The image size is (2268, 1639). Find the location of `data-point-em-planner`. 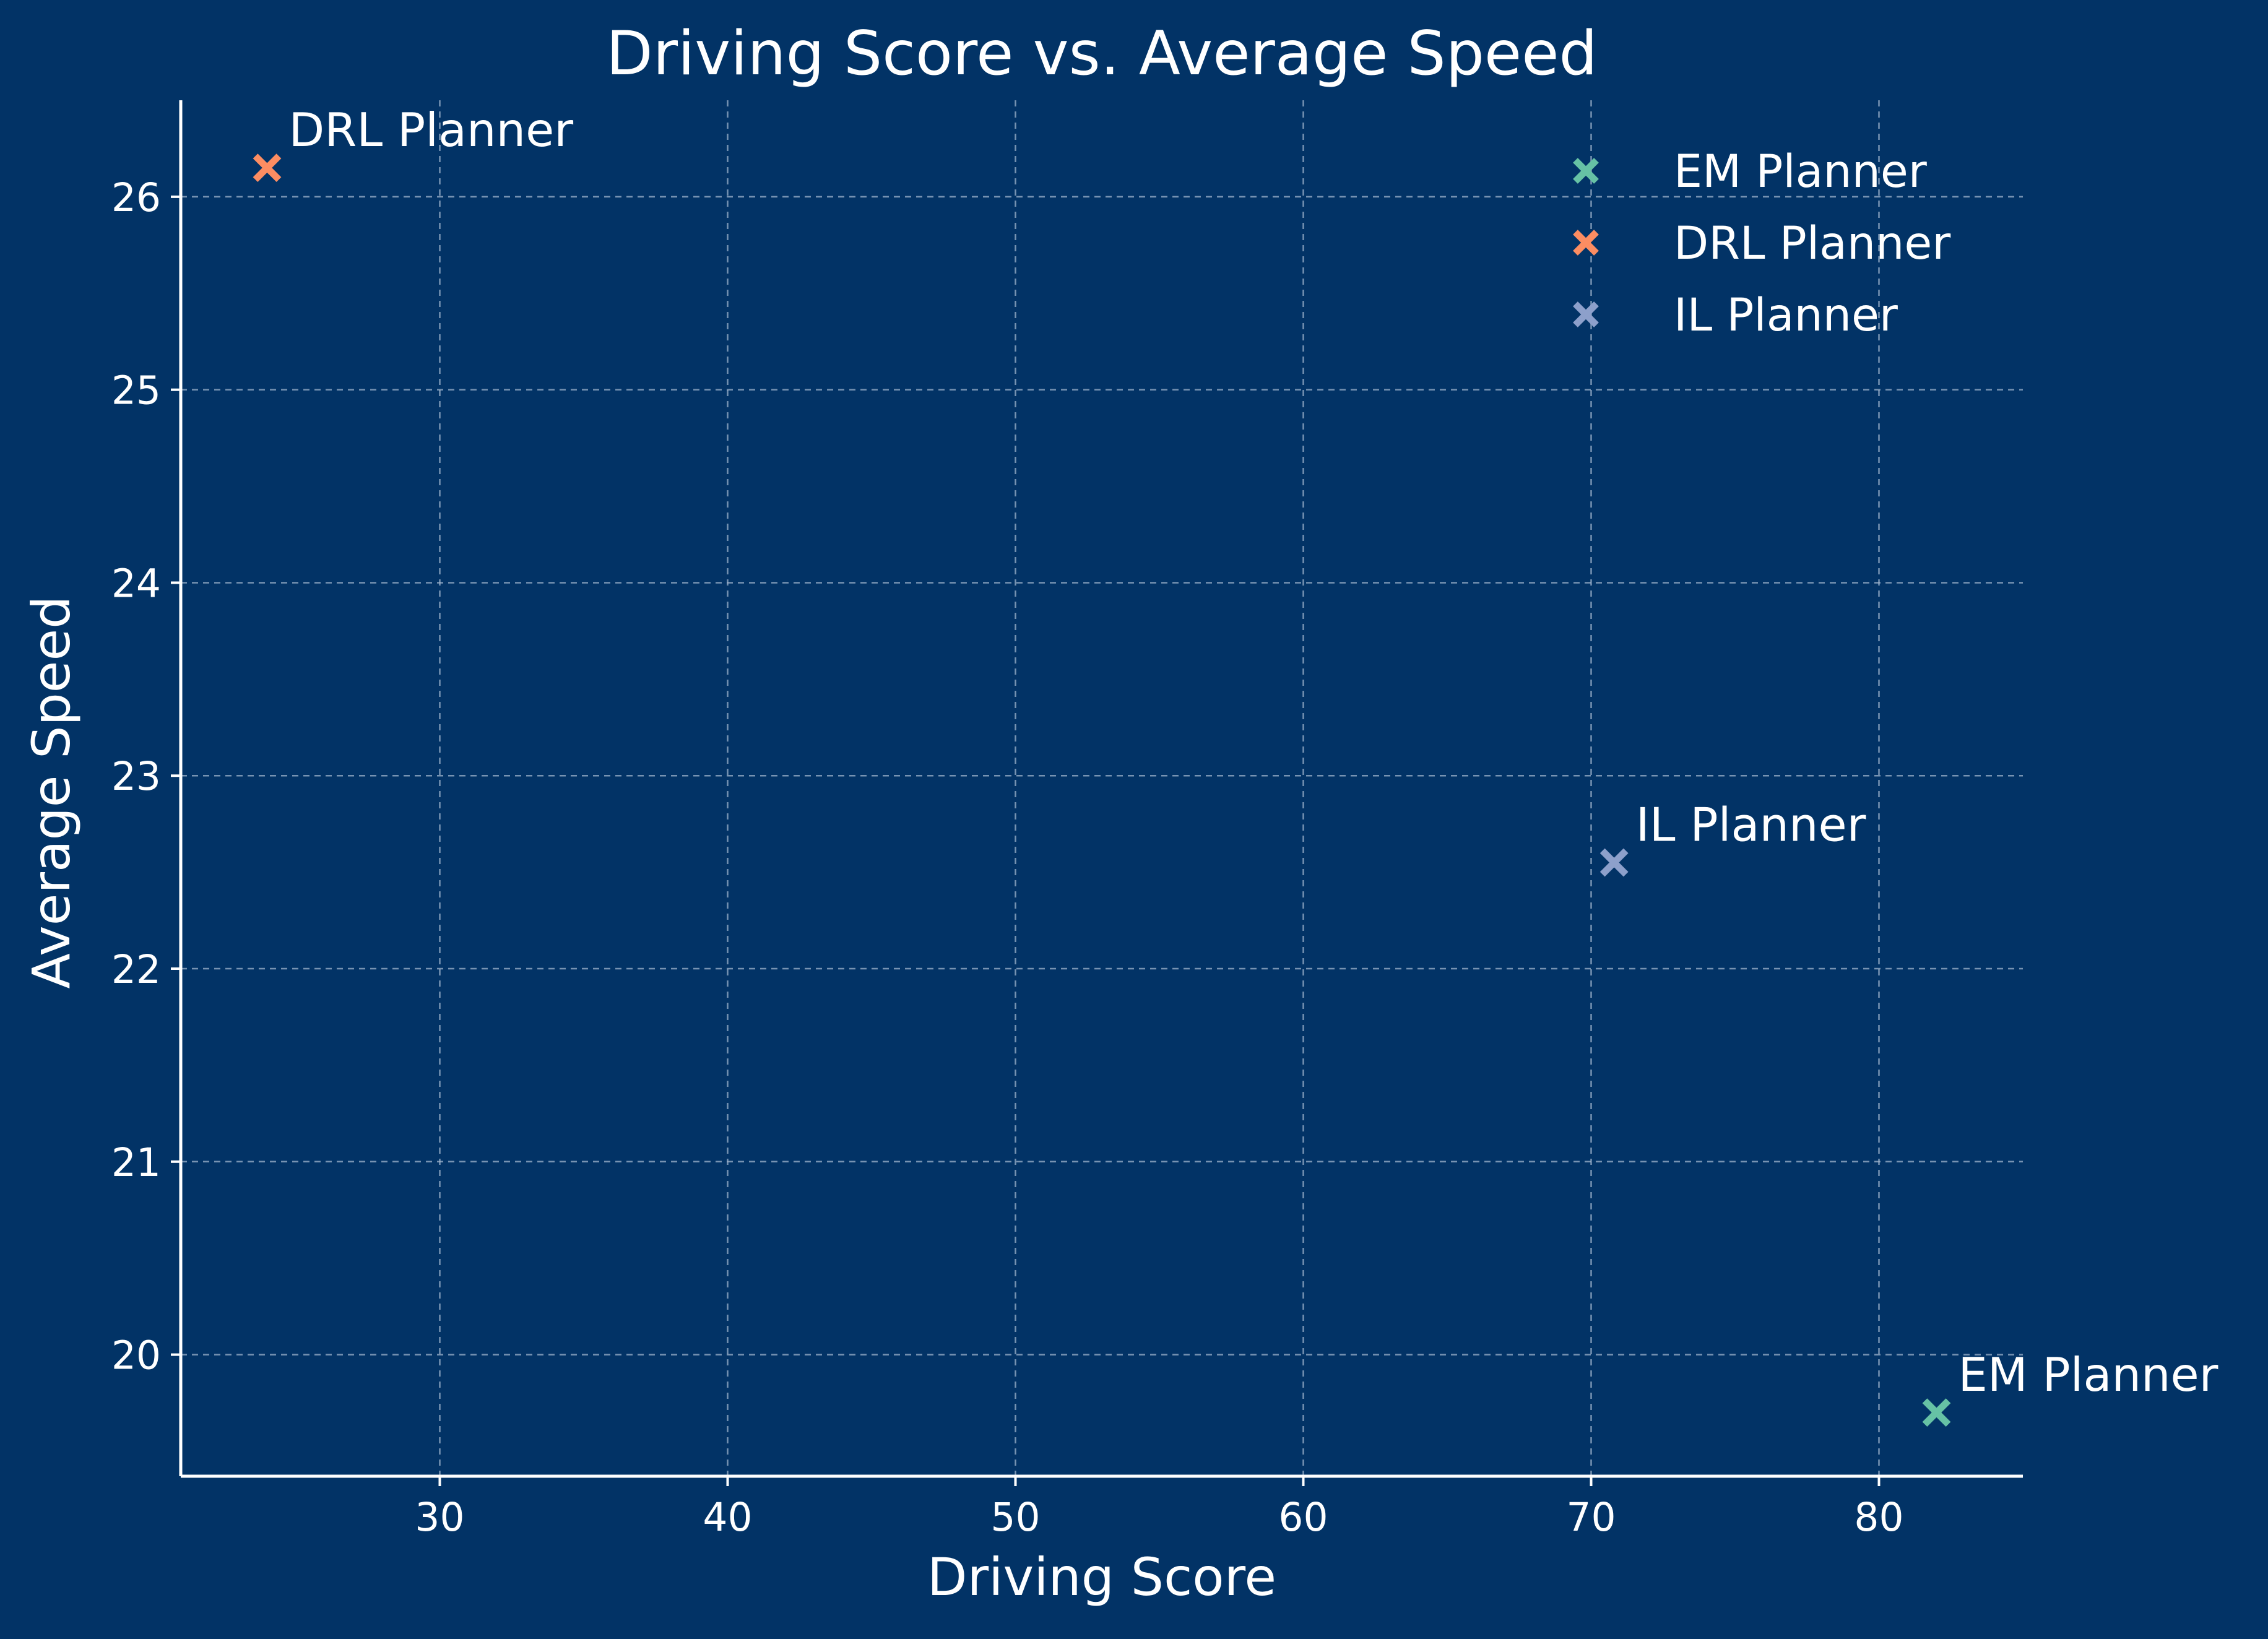

data-point-em-planner is located at coordinates (1936, 1412).